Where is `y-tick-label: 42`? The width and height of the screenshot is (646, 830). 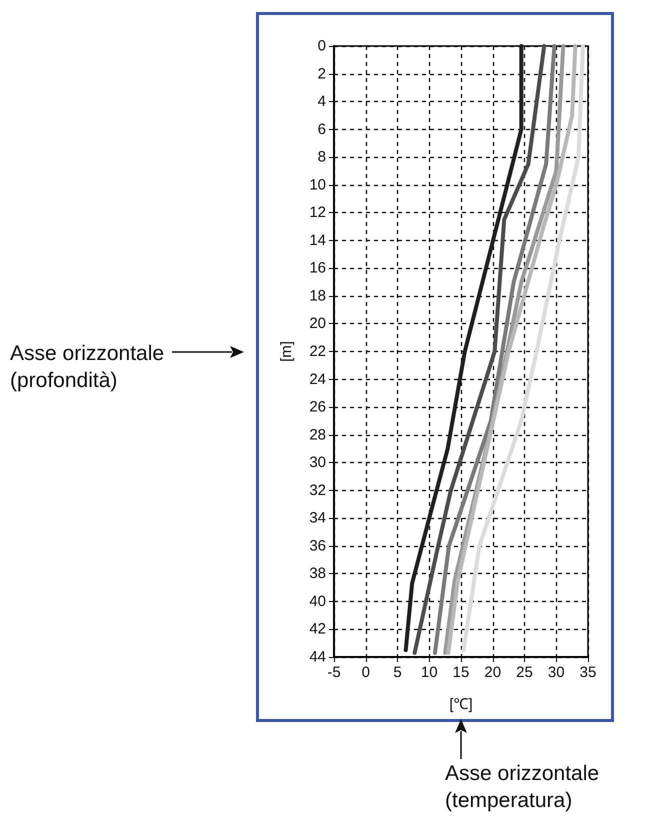
y-tick-label: 42 is located at coordinates (317, 629).